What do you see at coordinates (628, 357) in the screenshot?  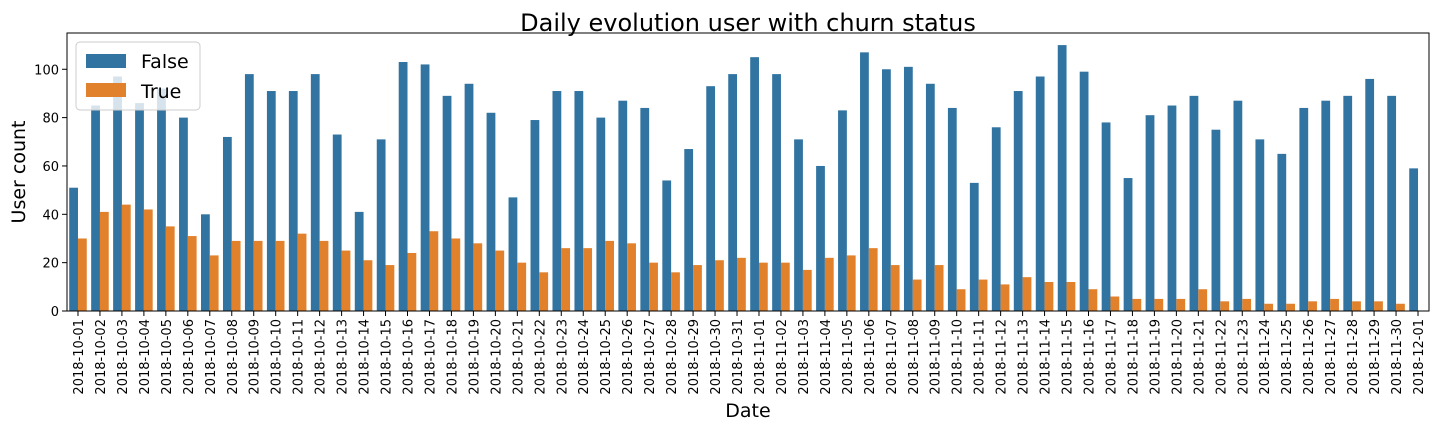 I see `x-tick-label-2018-10-26: 2018-10-26` at bounding box center [628, 357].